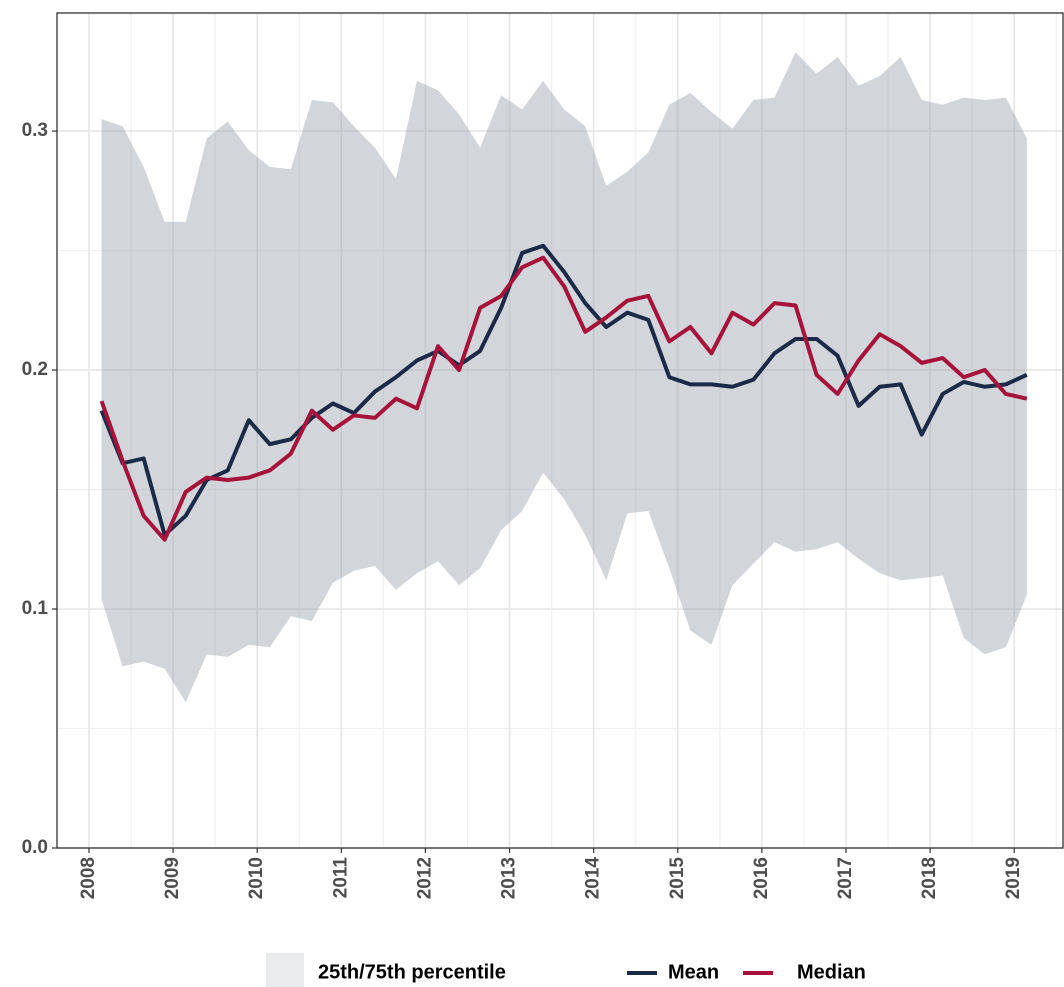  Describe the element at coordinates (412, 972) in the screenshot. I see `legend-label: 25th/75th percentile` at that location.